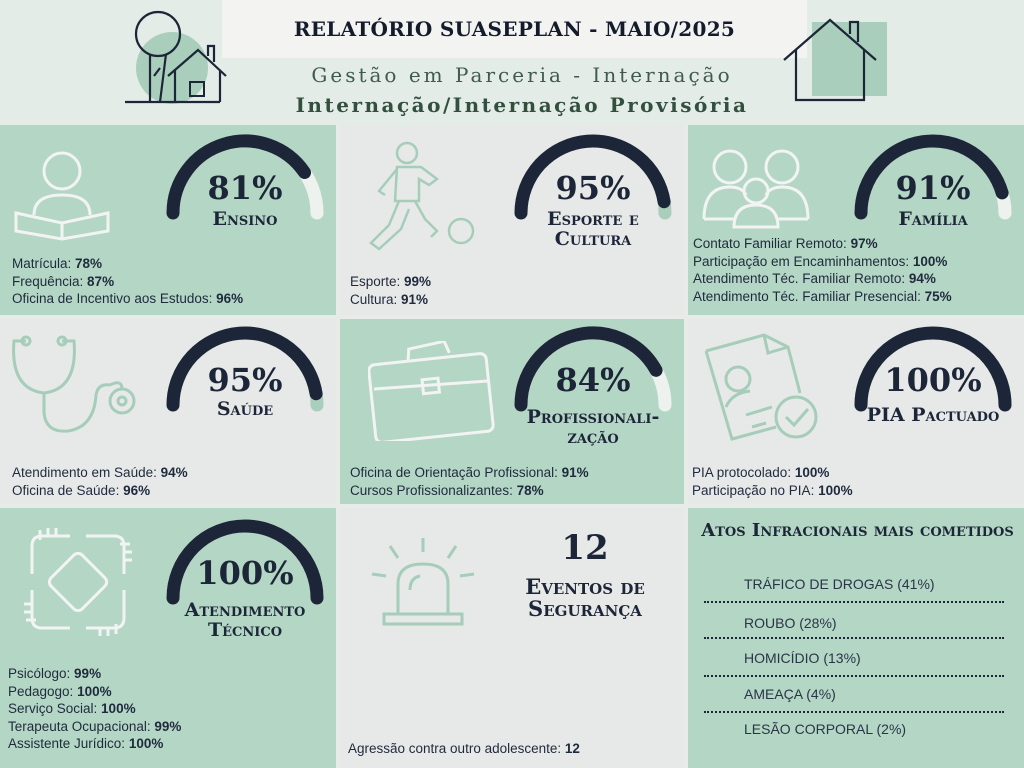 The width and height of the screenshot is (1024, 768). I want to click on percent-esporte-cultura: 95%, so click(593, 188).